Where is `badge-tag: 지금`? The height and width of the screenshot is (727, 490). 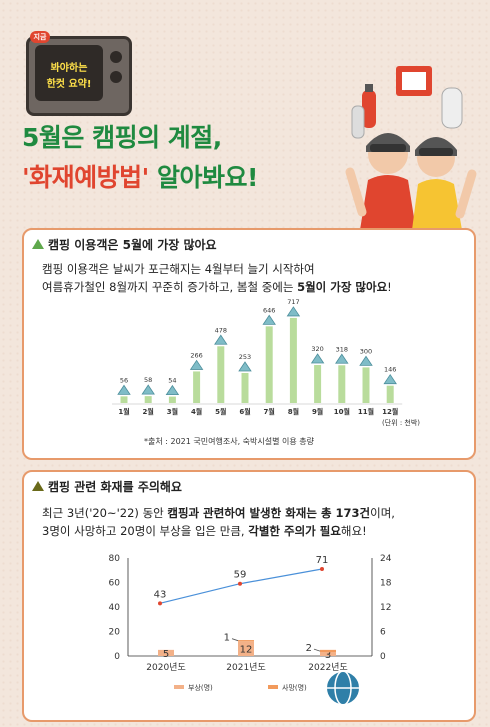 badge-tag: 지금 is located at coordinates (40, 37).